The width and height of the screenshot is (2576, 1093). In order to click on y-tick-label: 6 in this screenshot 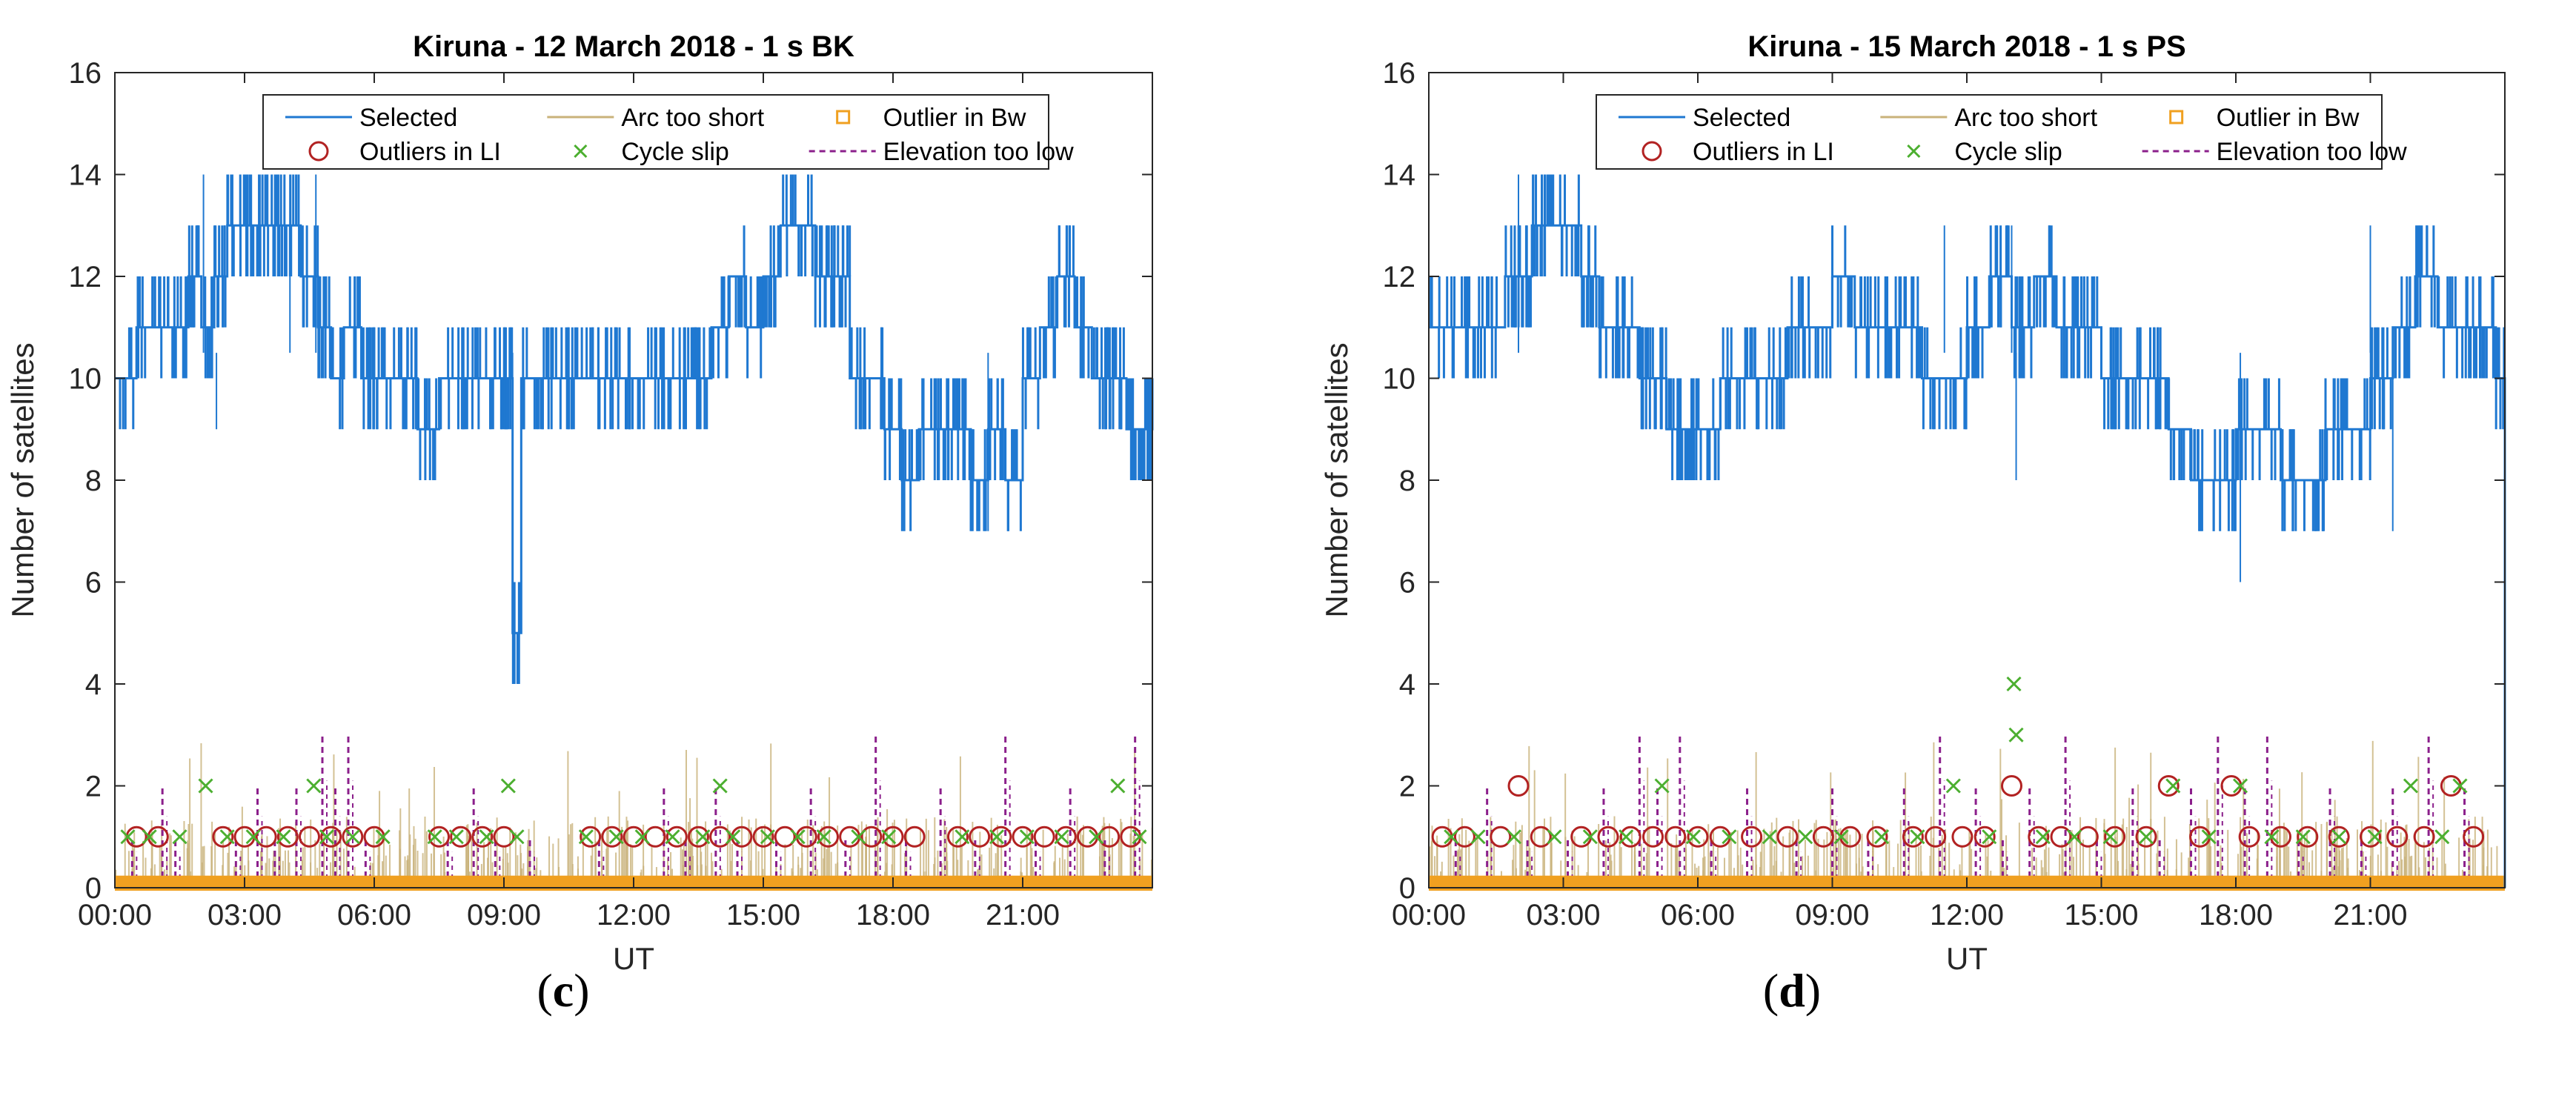, I will do `click(93, 583)`.